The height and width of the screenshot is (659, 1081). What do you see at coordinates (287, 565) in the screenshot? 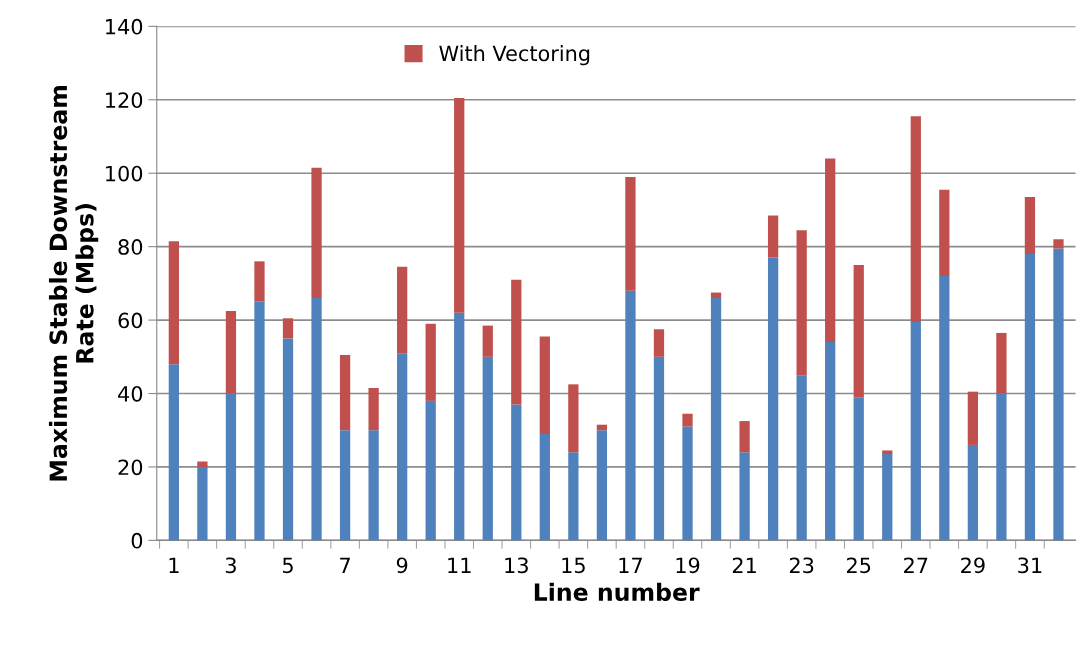
I see `x-tick-label: 5` at bounding box center [287, 565].